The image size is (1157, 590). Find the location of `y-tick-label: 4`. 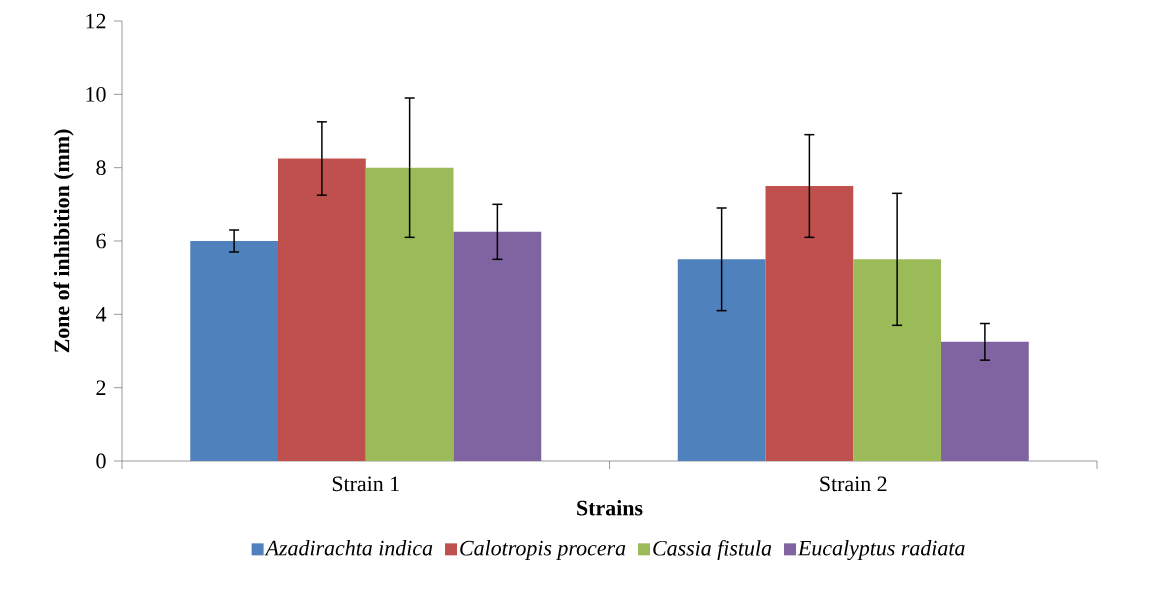

y-tick-label: 4 is located at coordinates (101, 314).